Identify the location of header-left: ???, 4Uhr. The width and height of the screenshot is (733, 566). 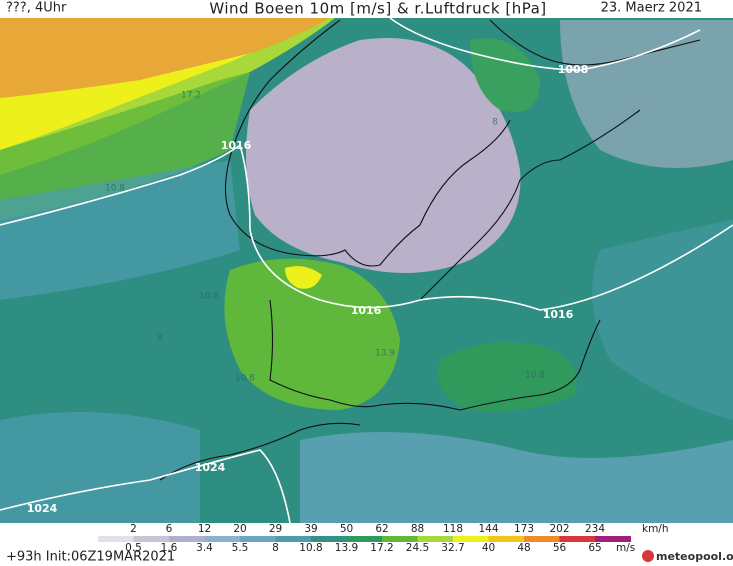
(36, 8).